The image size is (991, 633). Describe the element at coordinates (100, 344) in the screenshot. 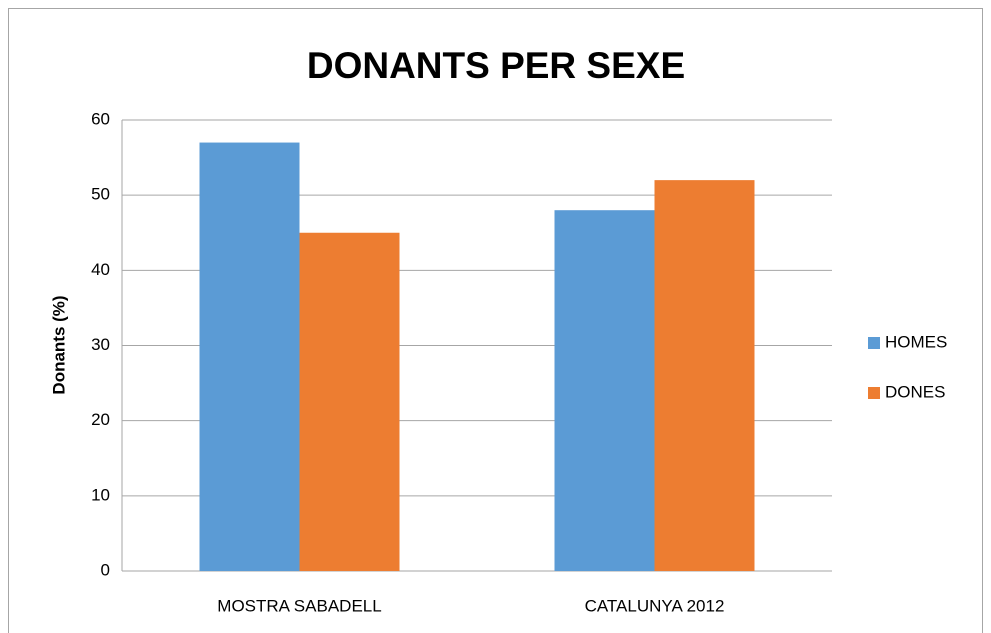

I see `y-tick-label: 30` at that location.